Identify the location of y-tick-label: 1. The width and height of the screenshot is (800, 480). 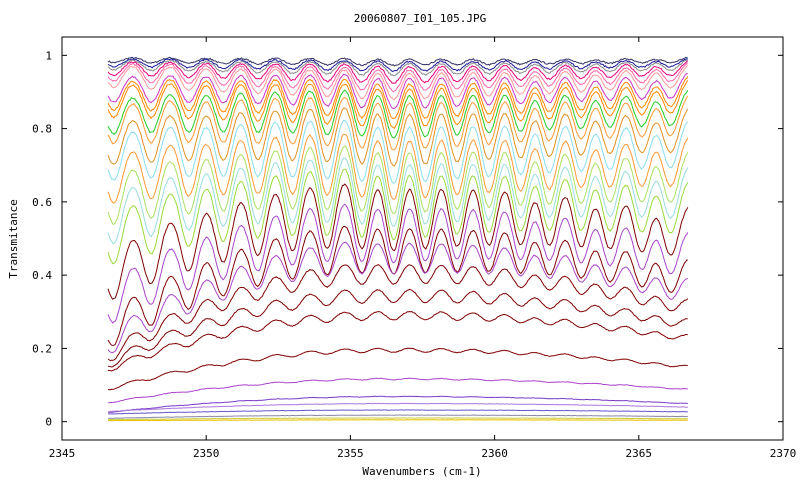
(48, 55).